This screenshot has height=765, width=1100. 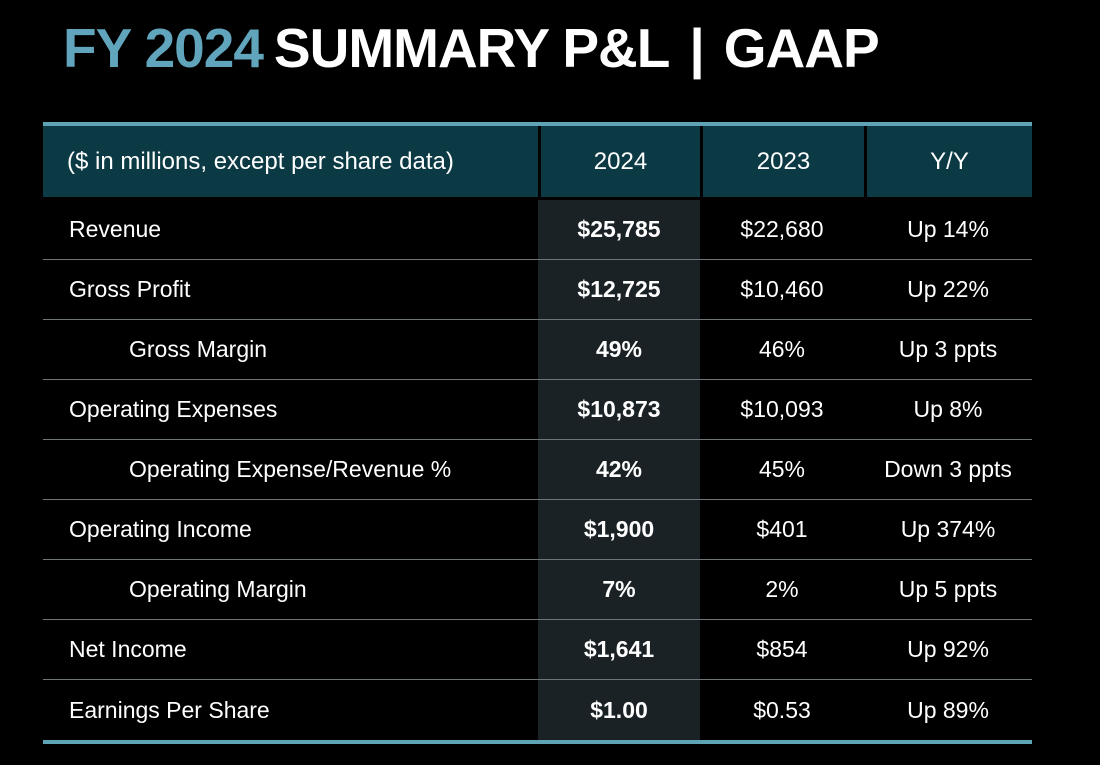 I want to click on row-value-yy: Up 14%, so click(x=948, y=229).